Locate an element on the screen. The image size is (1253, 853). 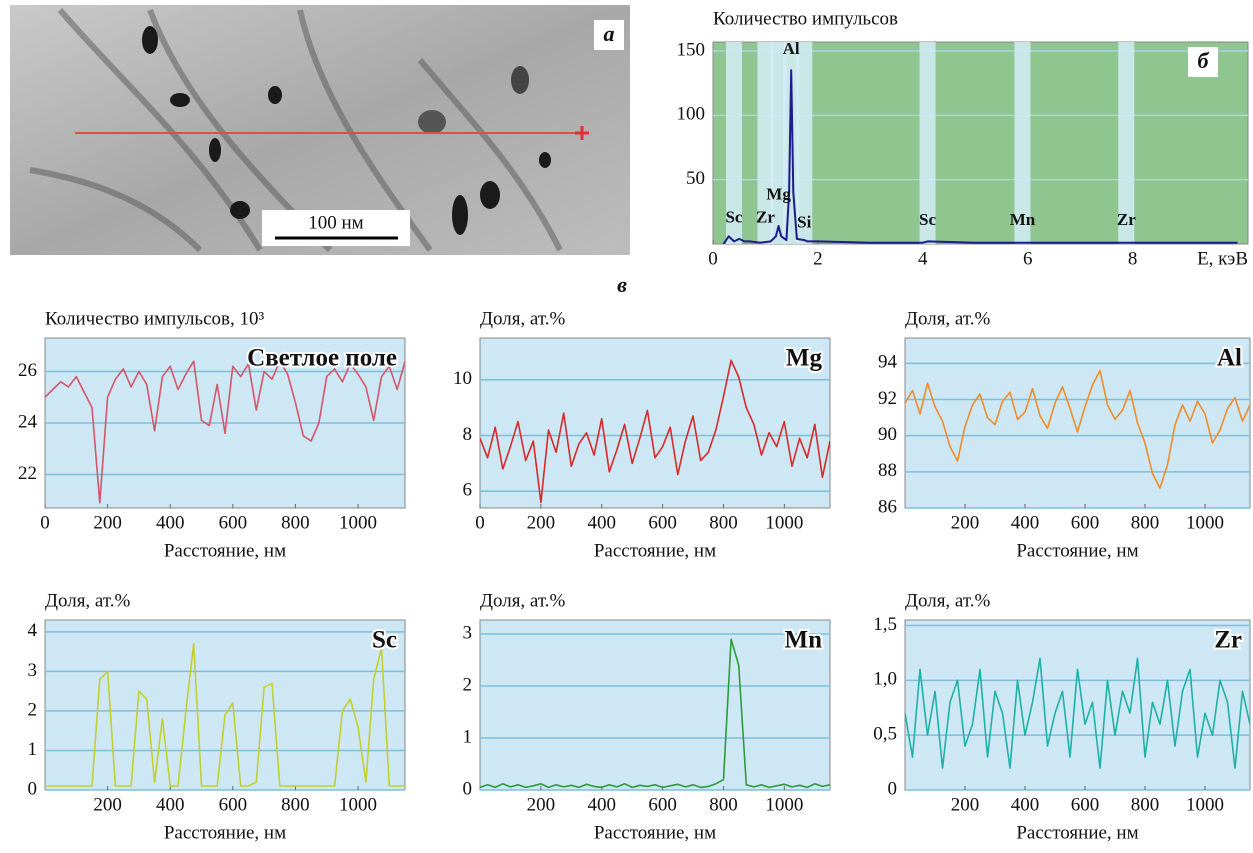
y-tick-label: 10 is located at coordinates (462, 378).